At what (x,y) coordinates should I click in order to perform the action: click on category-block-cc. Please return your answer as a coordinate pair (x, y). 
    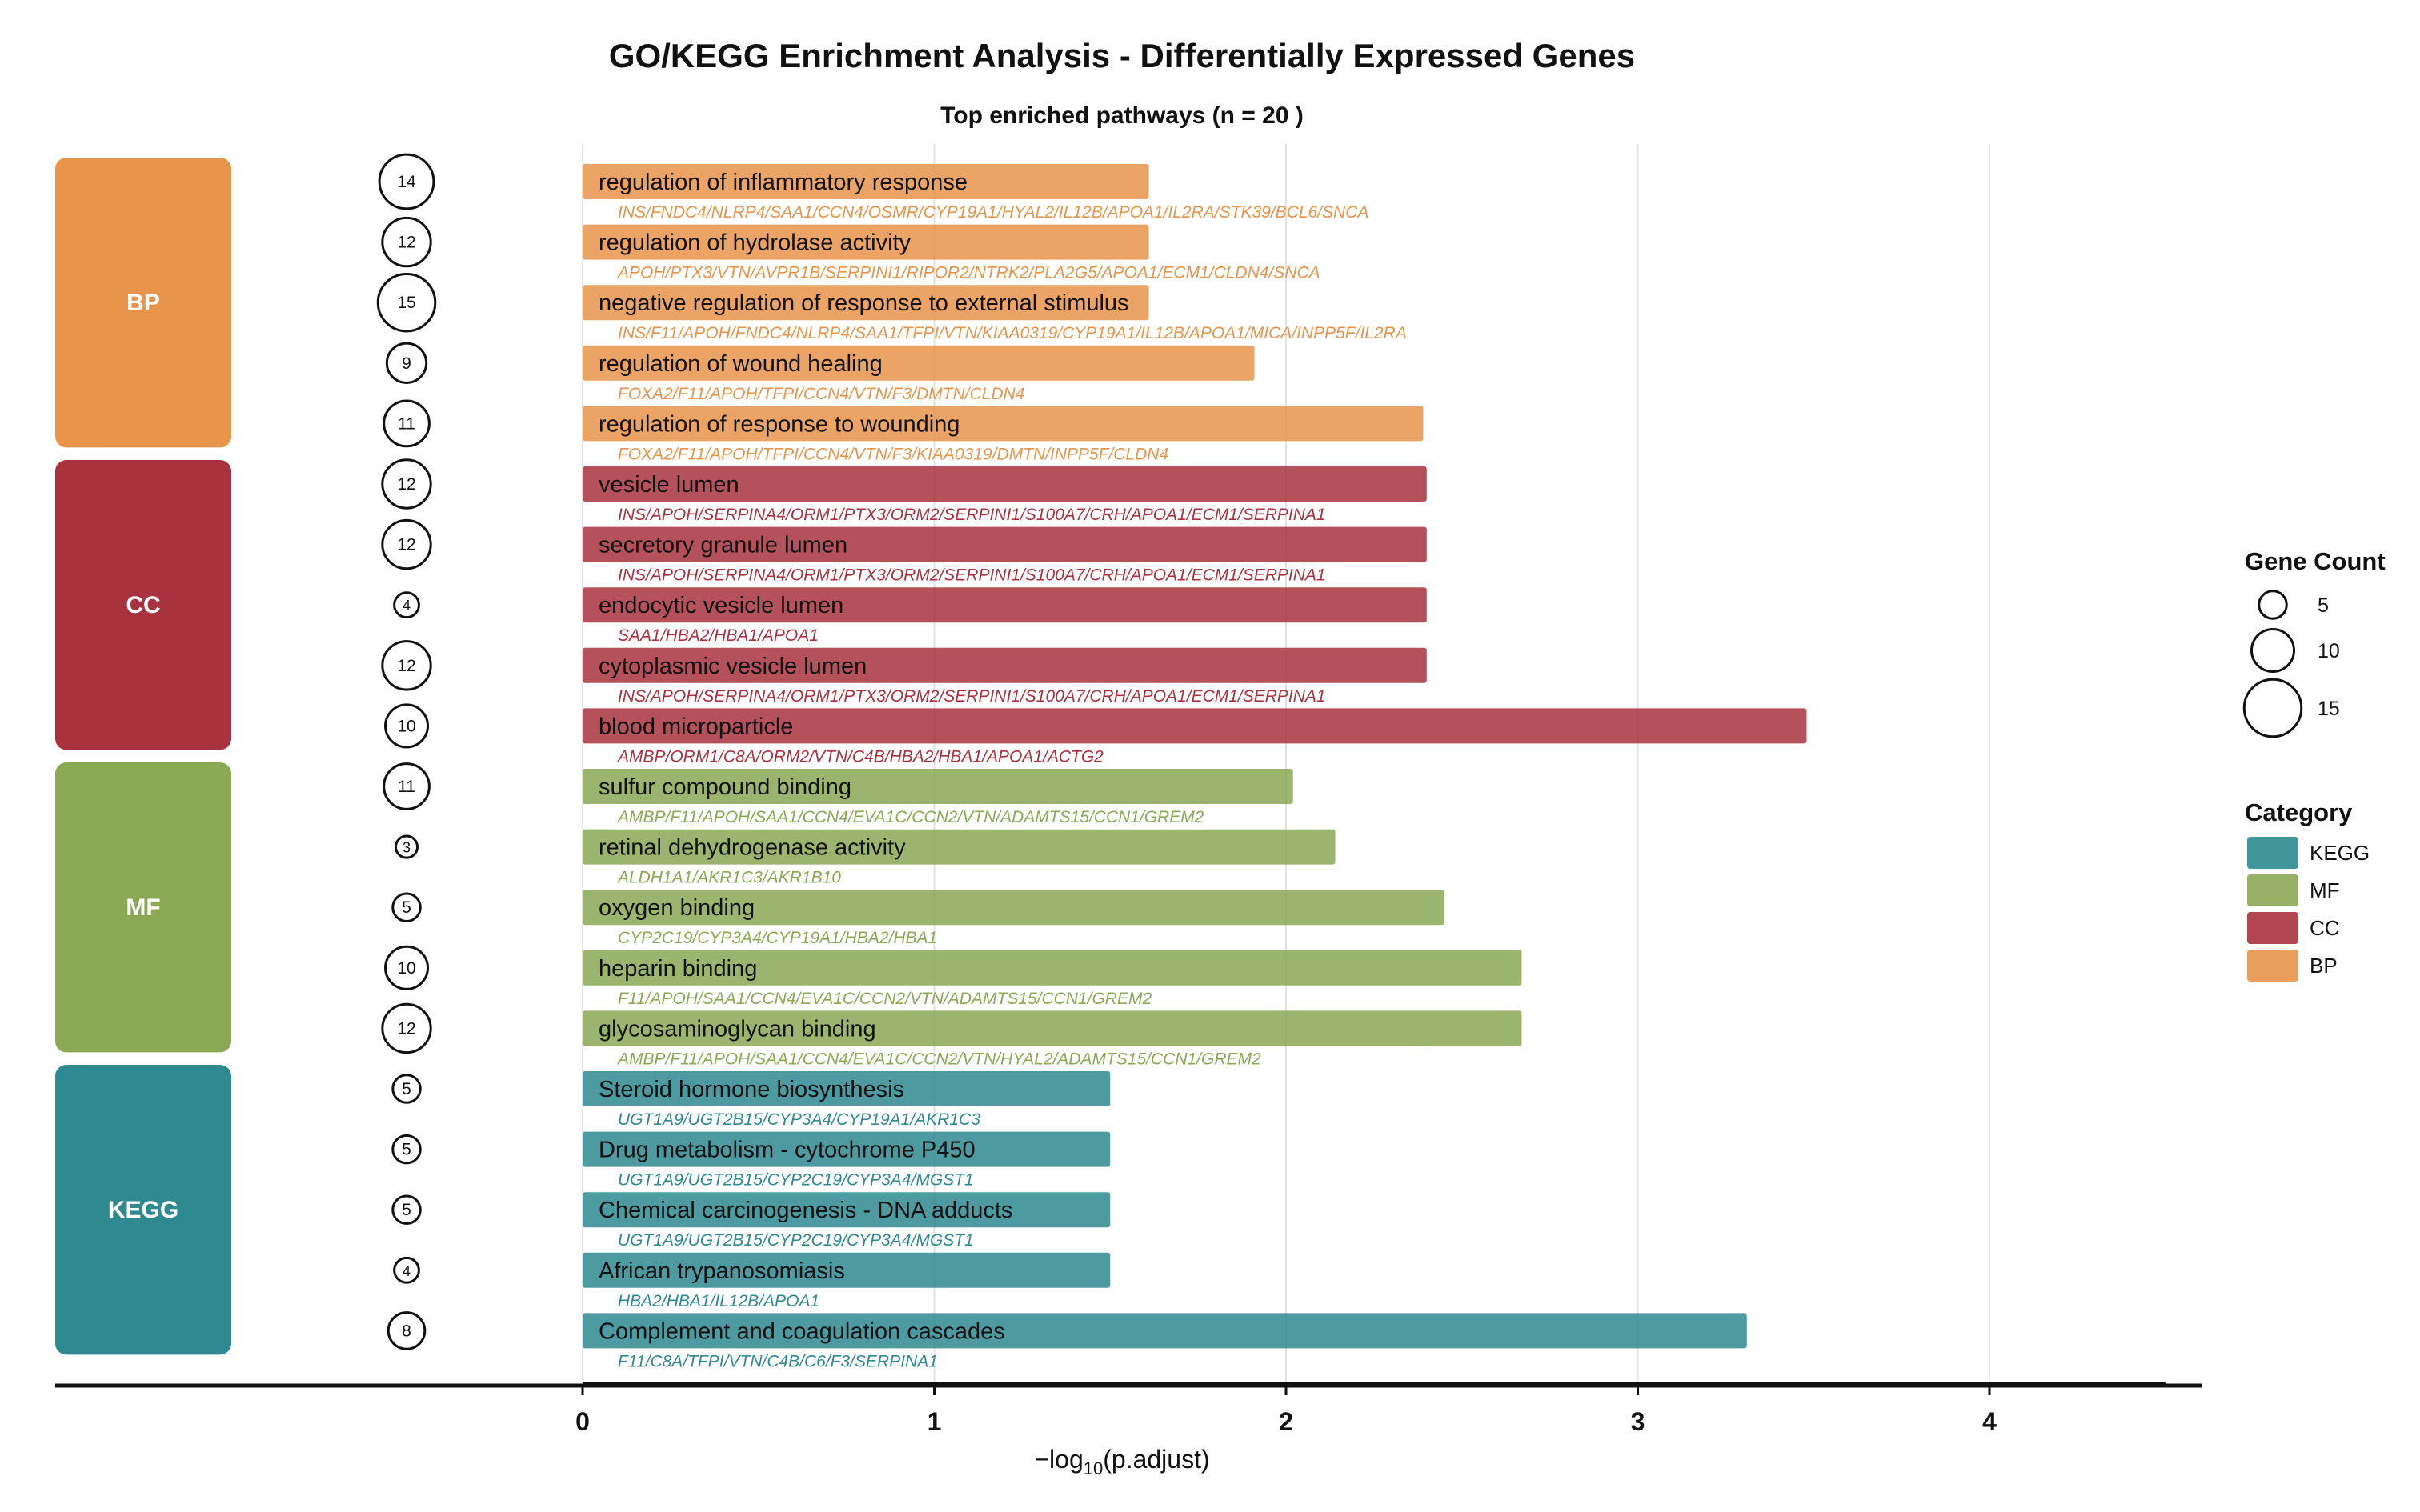
    Looking at the image, I should click on (143, 605).